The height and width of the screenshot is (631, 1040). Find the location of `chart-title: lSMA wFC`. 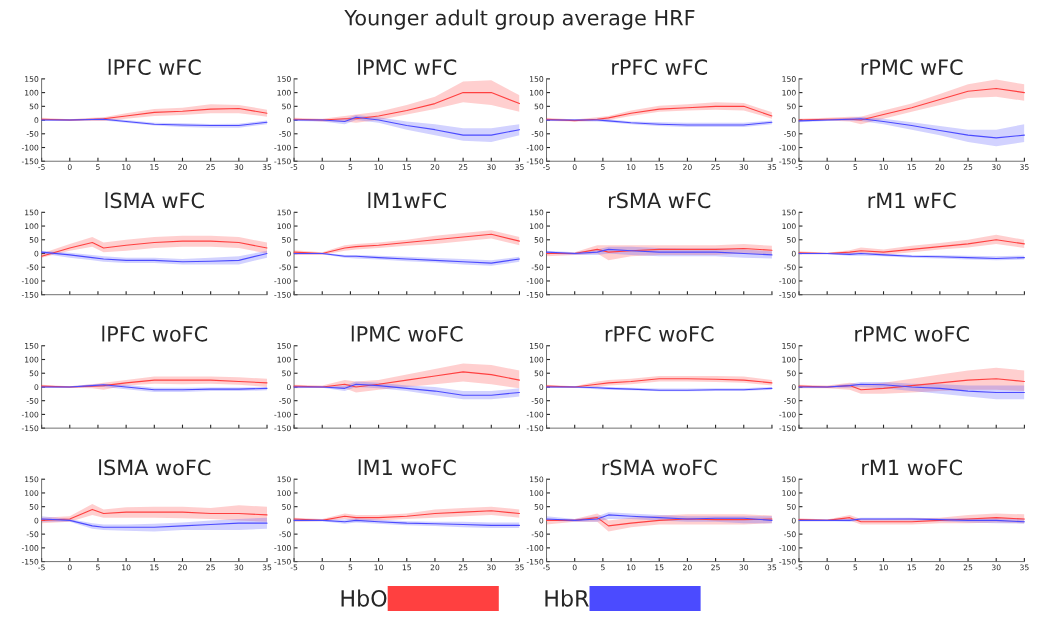

chart-title: lSMA wFC is located at coordinates (154, 200).